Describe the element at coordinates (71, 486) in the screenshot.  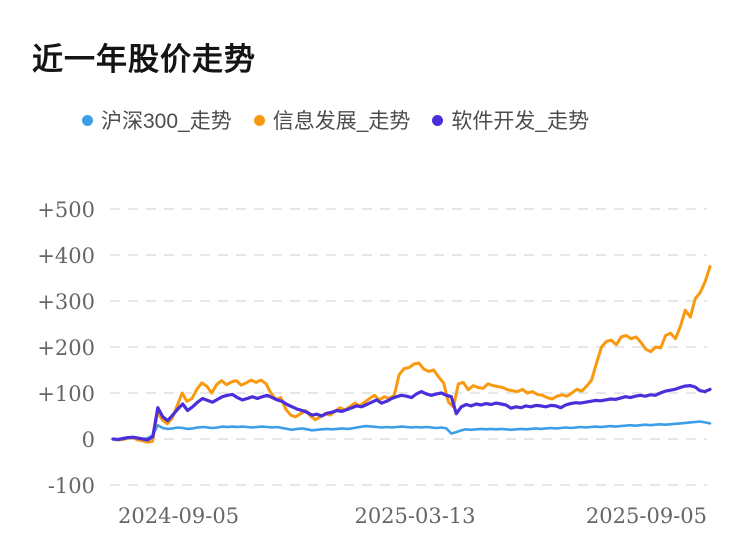
I see `y-tick-label: -100` at that location.